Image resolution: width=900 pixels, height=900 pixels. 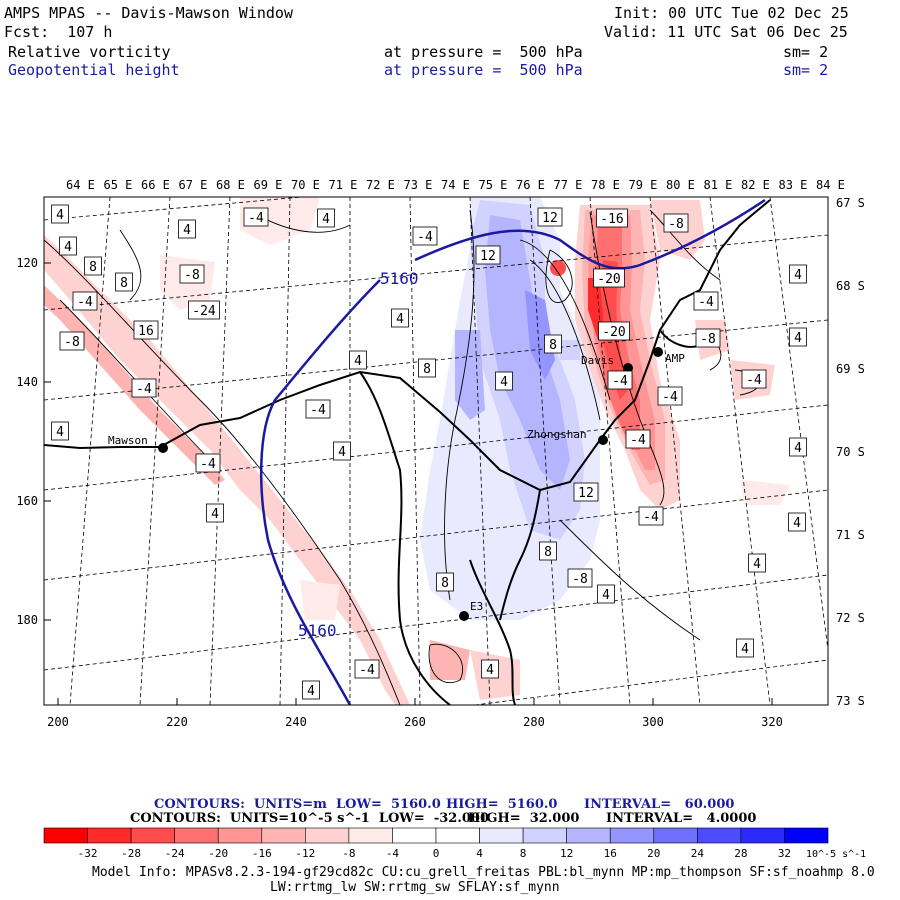 What do you see at coordinates (523, 853) in the screenshot?
I see `colorbar-label: 8` at bounding box center [523, 853].